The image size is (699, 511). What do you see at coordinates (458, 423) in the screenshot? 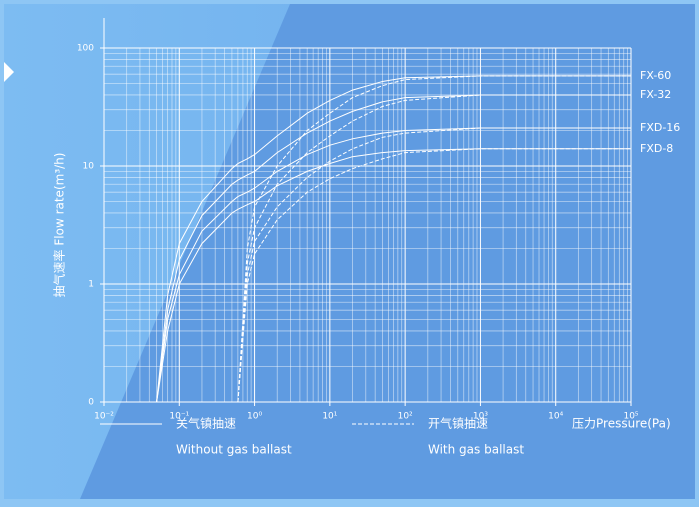
I see `legend-label: 开气镇抽速` at bounding box center [458, 423].